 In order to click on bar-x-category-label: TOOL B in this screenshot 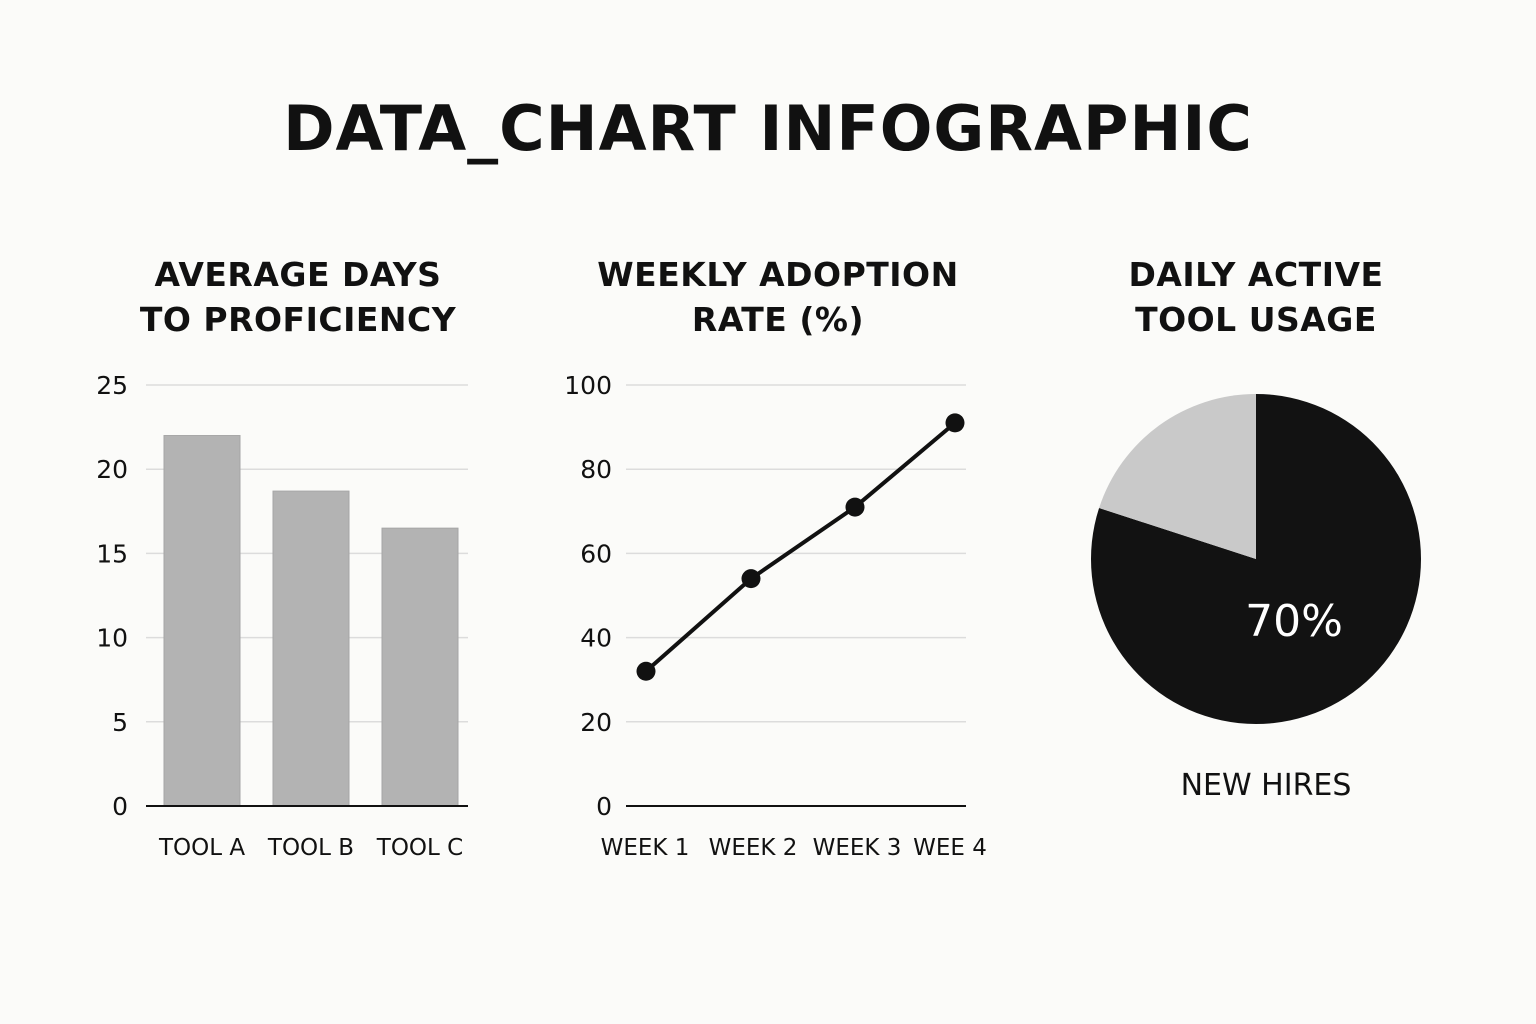, I will do `click(310, 848)`.